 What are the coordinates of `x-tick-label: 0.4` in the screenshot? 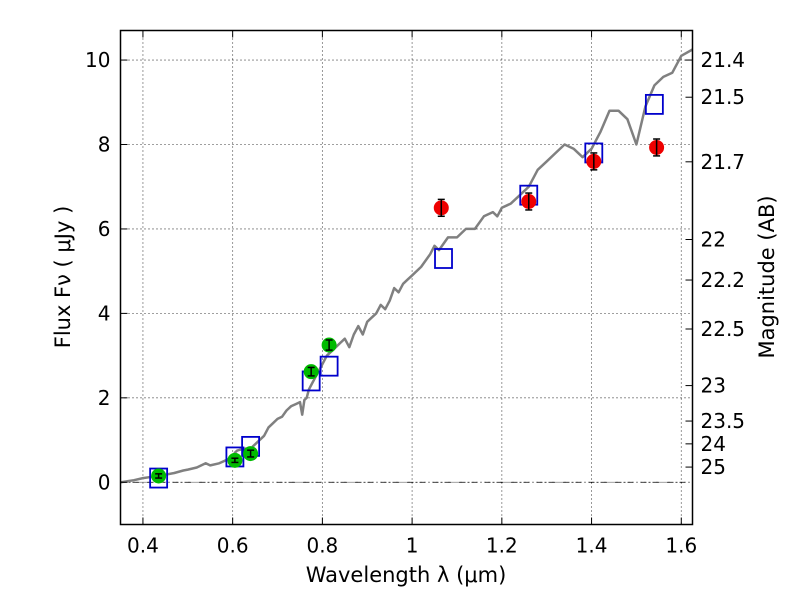 It's located at (143, 546).